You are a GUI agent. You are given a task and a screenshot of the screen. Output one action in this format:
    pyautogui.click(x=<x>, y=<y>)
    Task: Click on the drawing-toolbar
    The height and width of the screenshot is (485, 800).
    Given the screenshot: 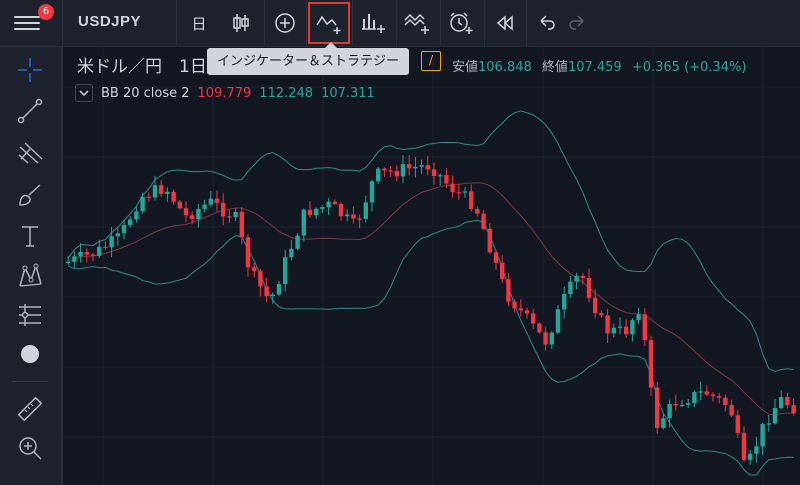 What is the action you would take?
    pyautogui.click(x=31, y=266)
    